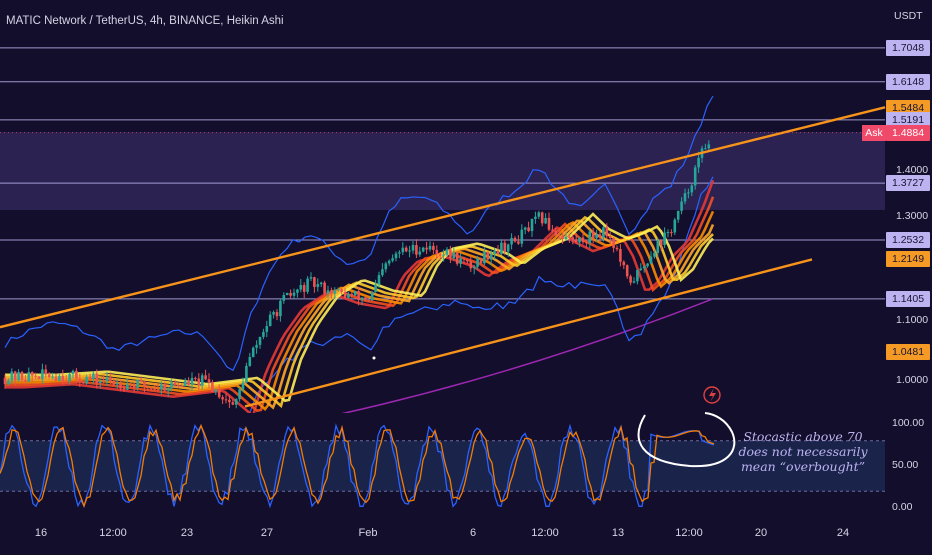 The image size is (932, 555). Describe the element at coordinates (618, 533) in the screenshot. I see `time-tick-label: 13` at that location.